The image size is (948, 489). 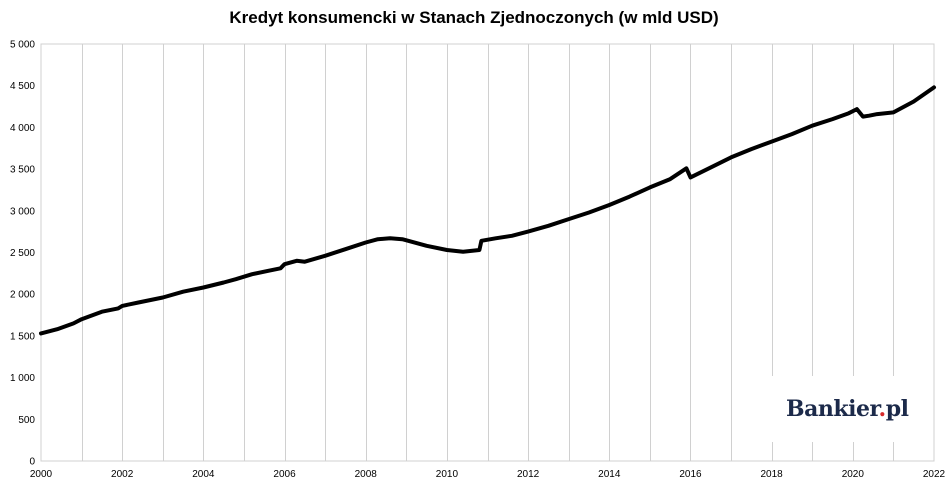 I want to click on y-tick-label: 0, so click(x=32, y=462).